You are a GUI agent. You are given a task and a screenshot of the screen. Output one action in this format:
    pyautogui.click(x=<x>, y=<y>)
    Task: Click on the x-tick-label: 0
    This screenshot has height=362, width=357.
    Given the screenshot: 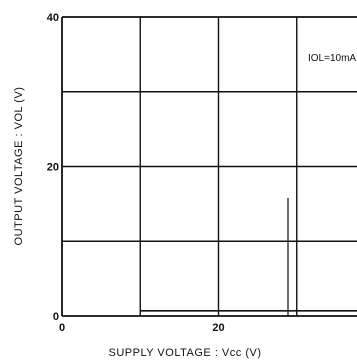 What is the action you would take?
    pyautogui.click(x=62, y=328)
    